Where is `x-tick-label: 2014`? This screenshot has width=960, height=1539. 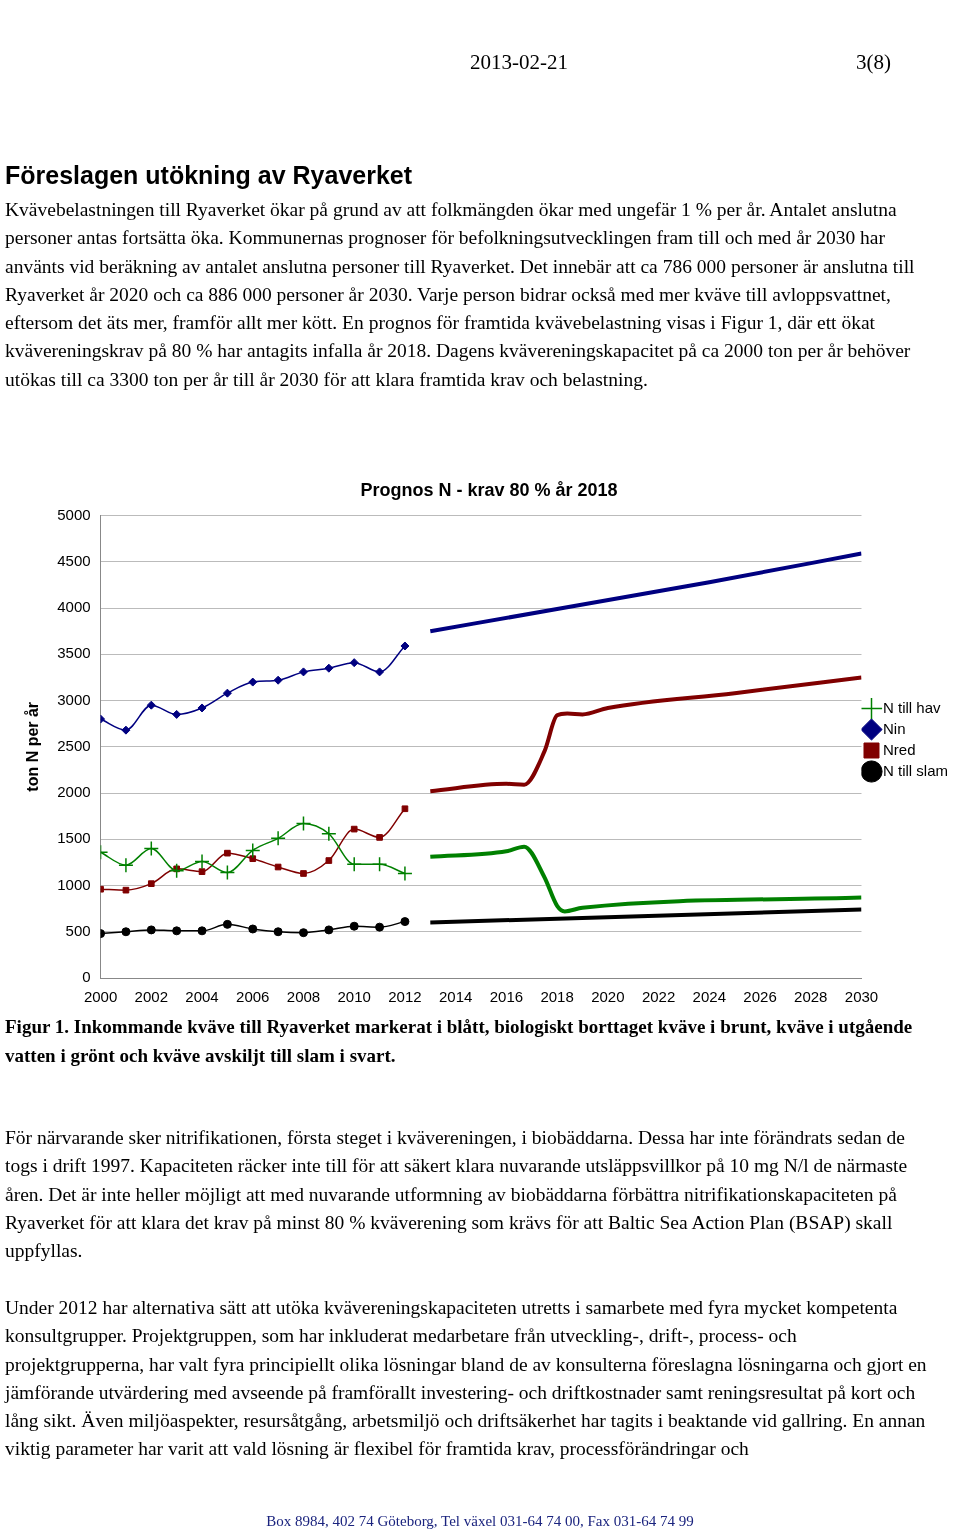 x-tick-label: 2014 is located at coordinates (455, 997).